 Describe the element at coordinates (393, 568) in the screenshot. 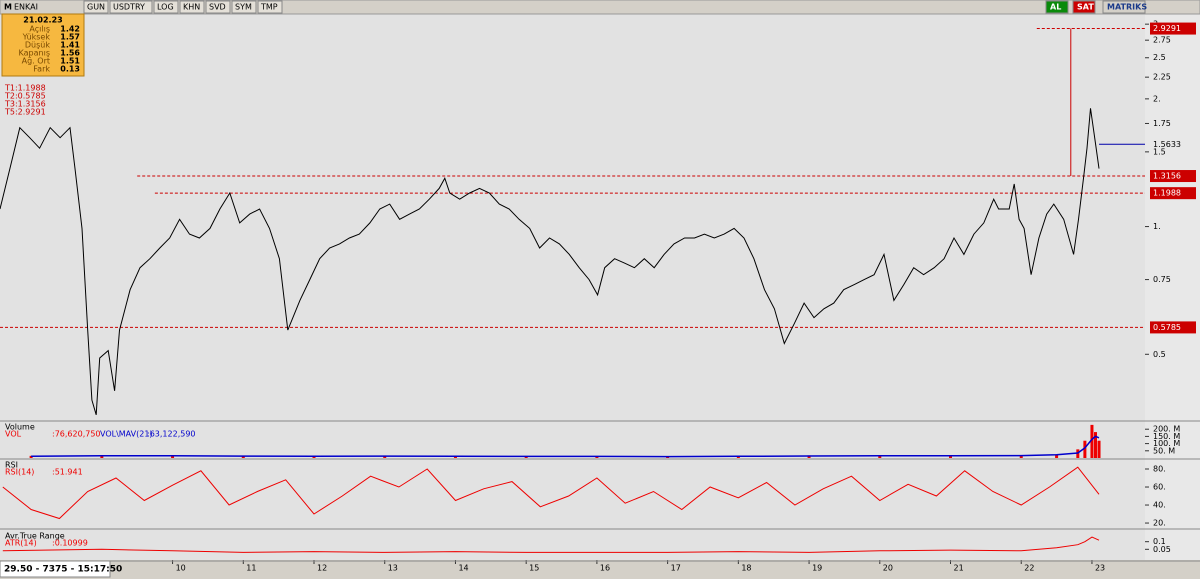

I see `x-tick-label: 13` at that location.